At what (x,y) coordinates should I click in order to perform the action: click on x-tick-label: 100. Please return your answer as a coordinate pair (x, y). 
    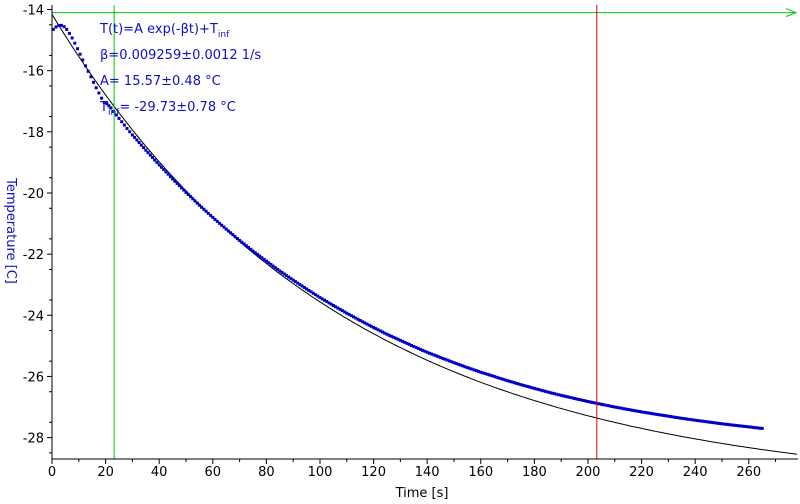
    Looking at the image, I should click on (320, 472).